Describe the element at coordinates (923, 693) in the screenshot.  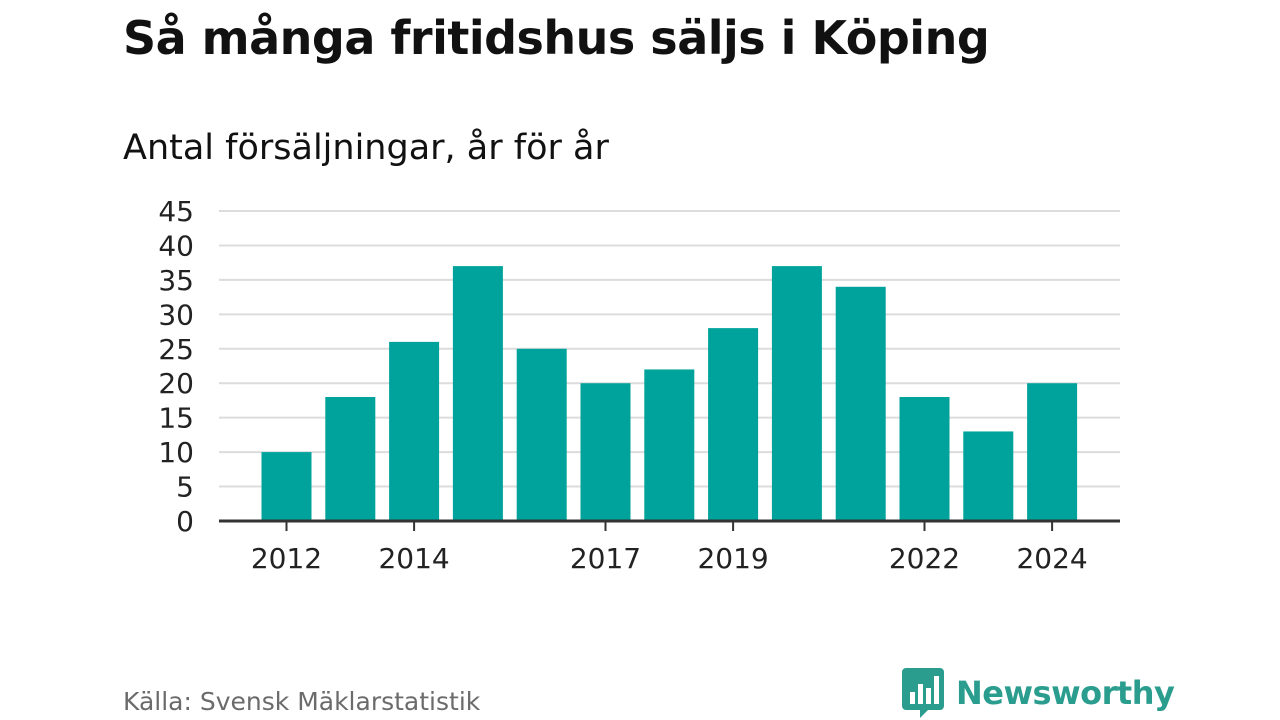
I see `bar-chart-speech-bubble-icon` at that location.